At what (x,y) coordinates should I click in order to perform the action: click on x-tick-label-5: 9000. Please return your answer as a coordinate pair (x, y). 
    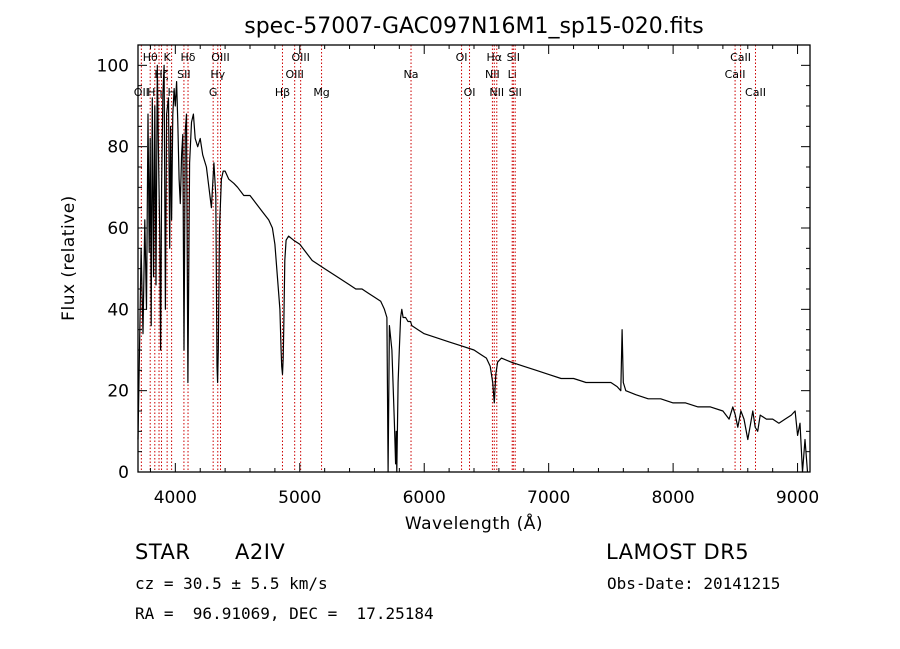
    Looking at the image, I should click on (797, 498).